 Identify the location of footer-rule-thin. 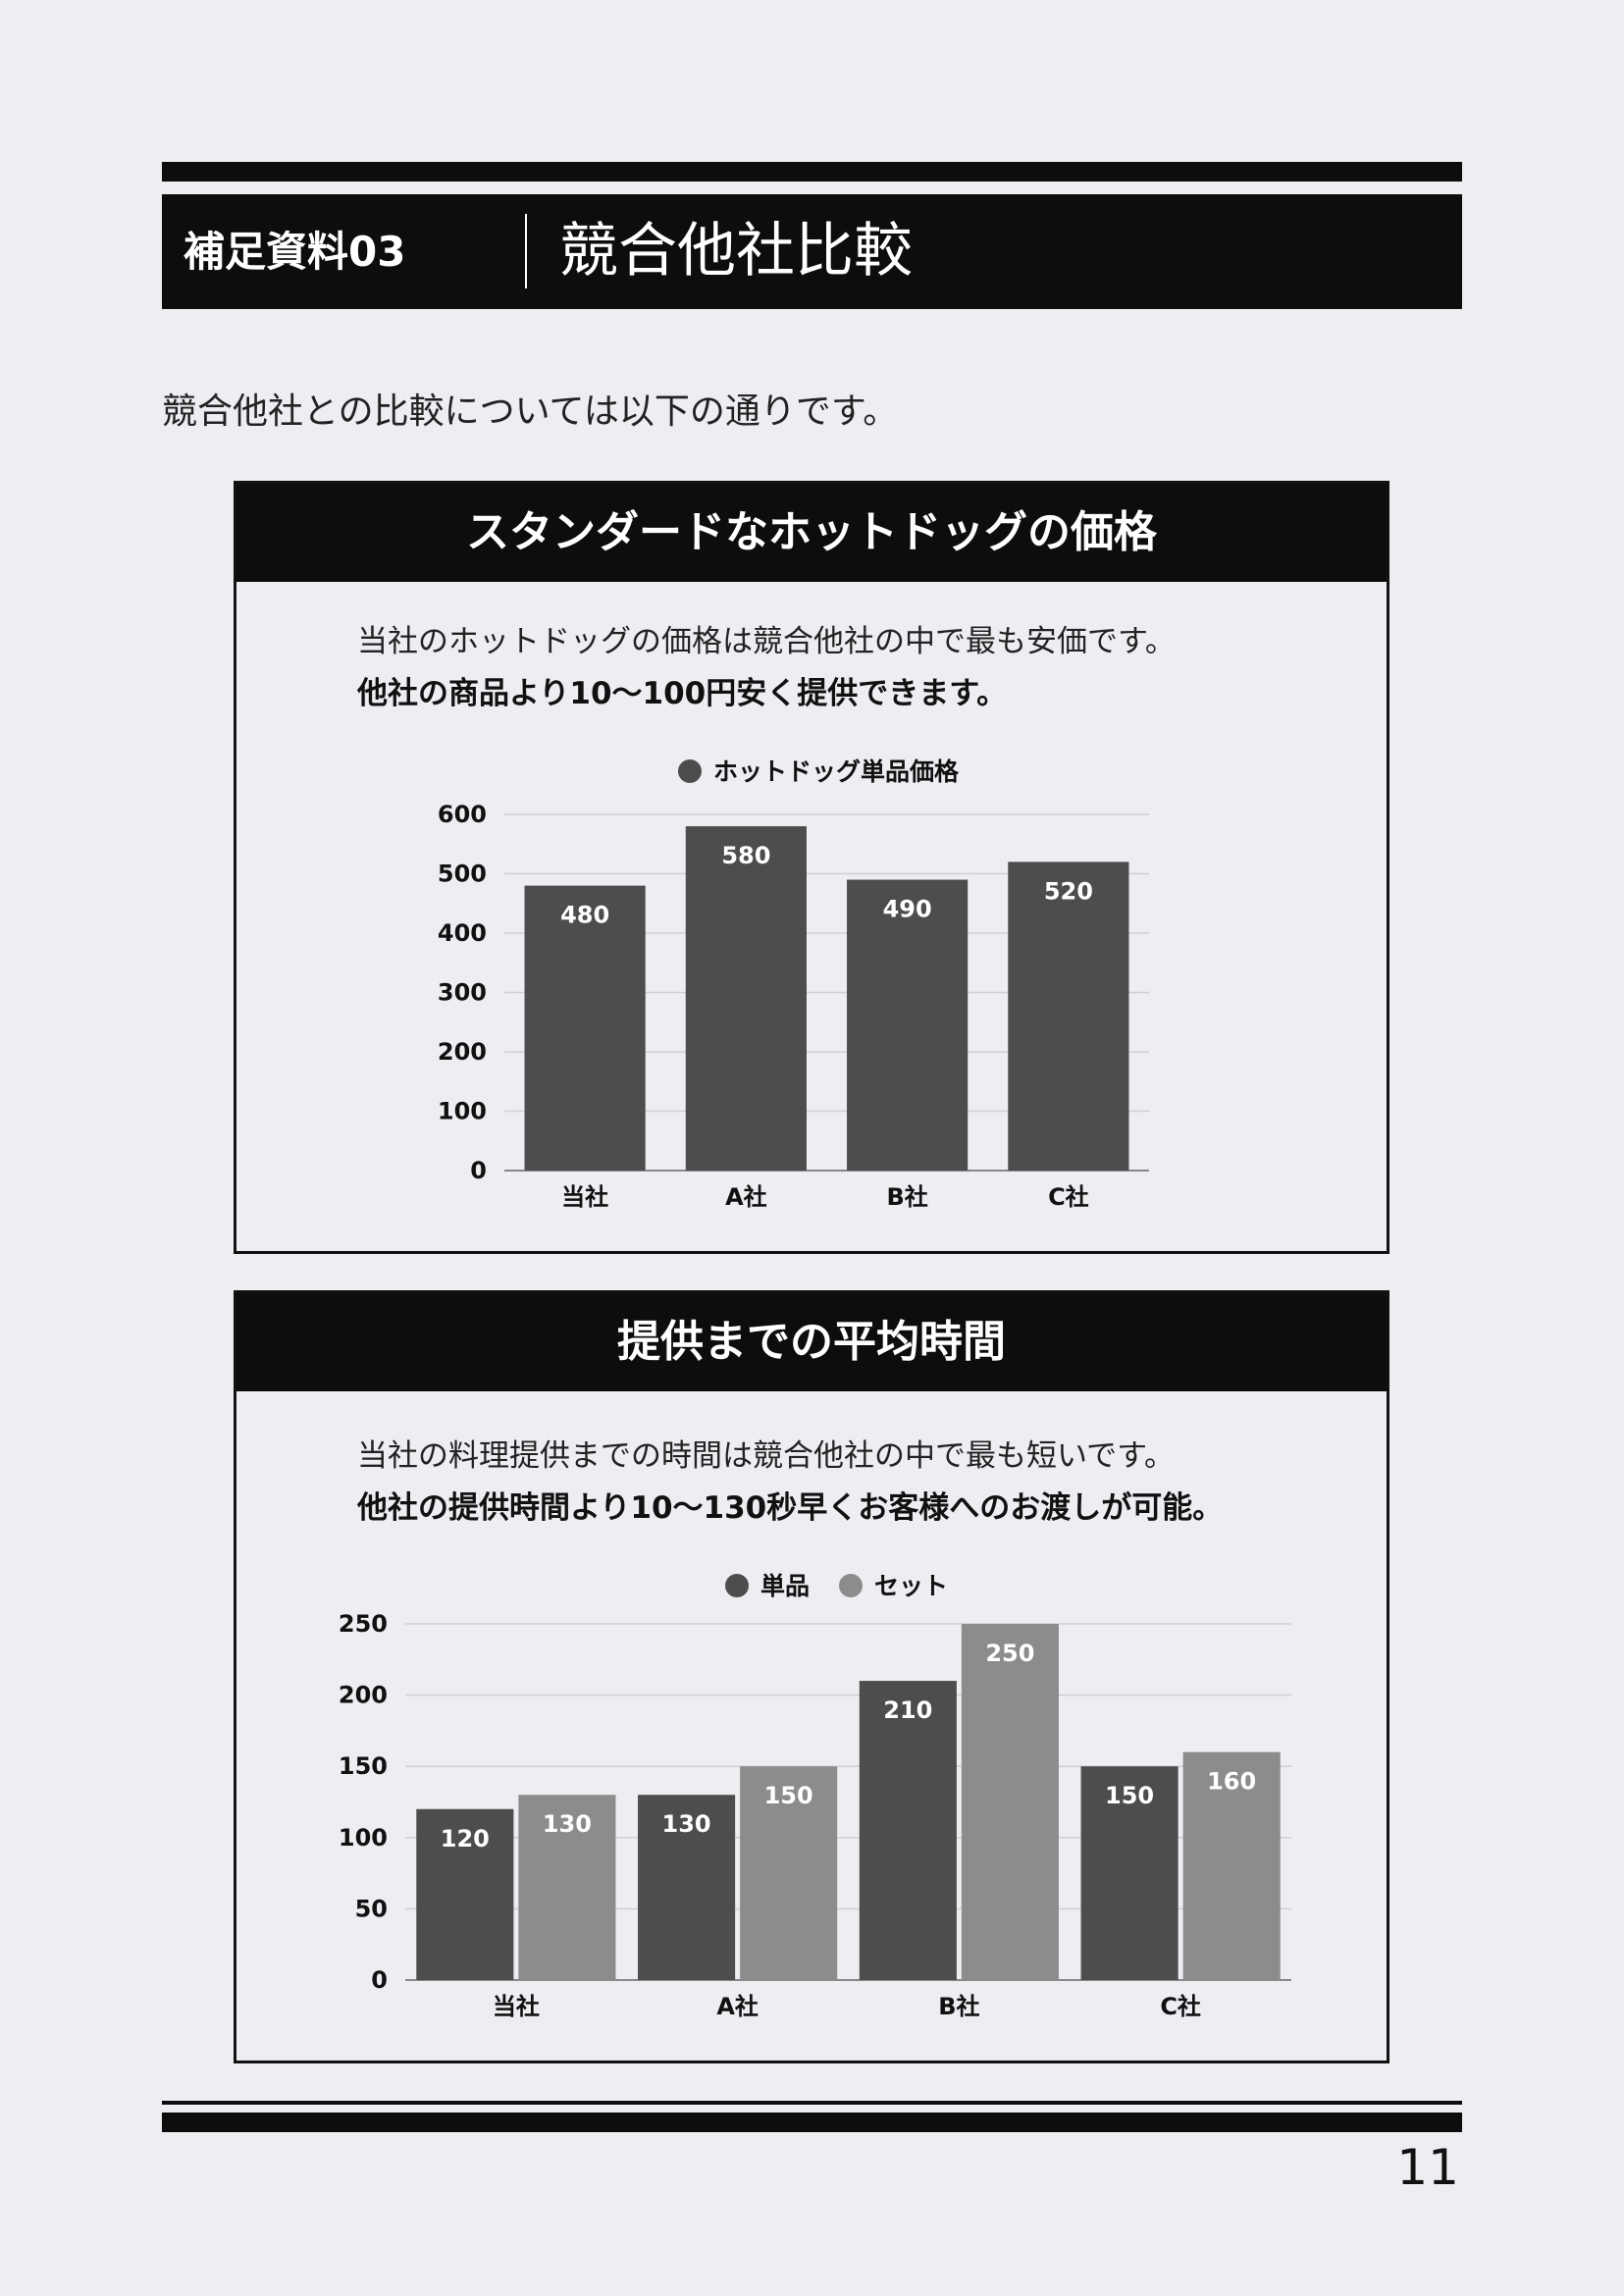
(812, 2103).